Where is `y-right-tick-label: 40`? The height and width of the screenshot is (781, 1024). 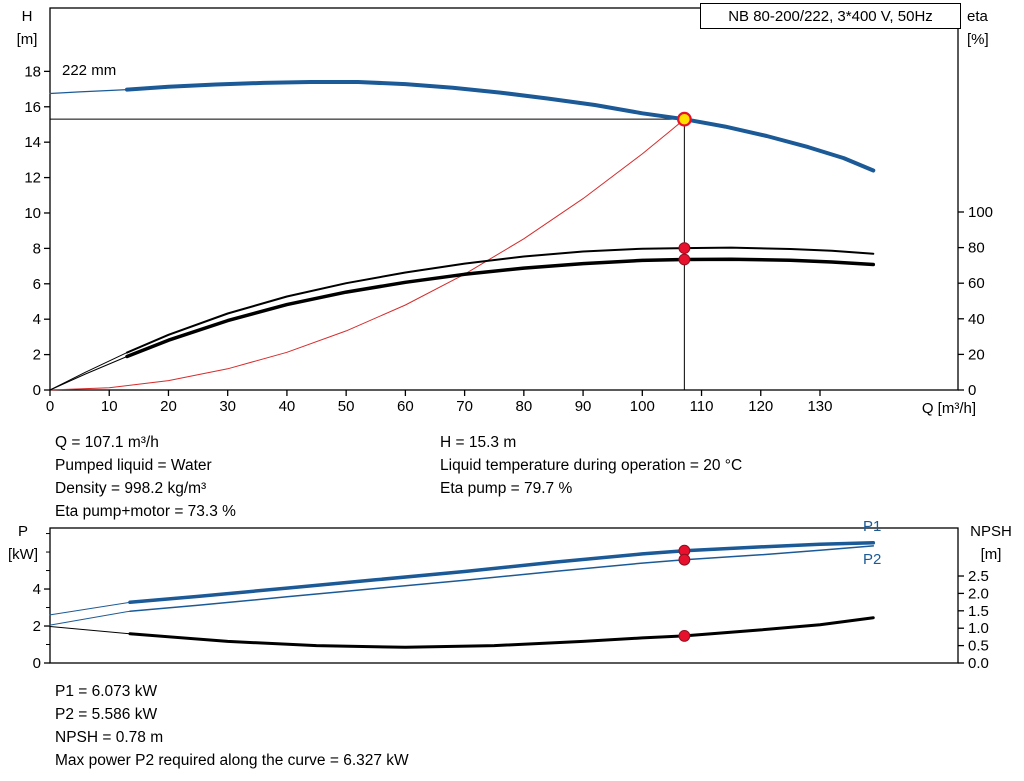 y-right-tick-label: 40 is located at coordinates (976, 319).